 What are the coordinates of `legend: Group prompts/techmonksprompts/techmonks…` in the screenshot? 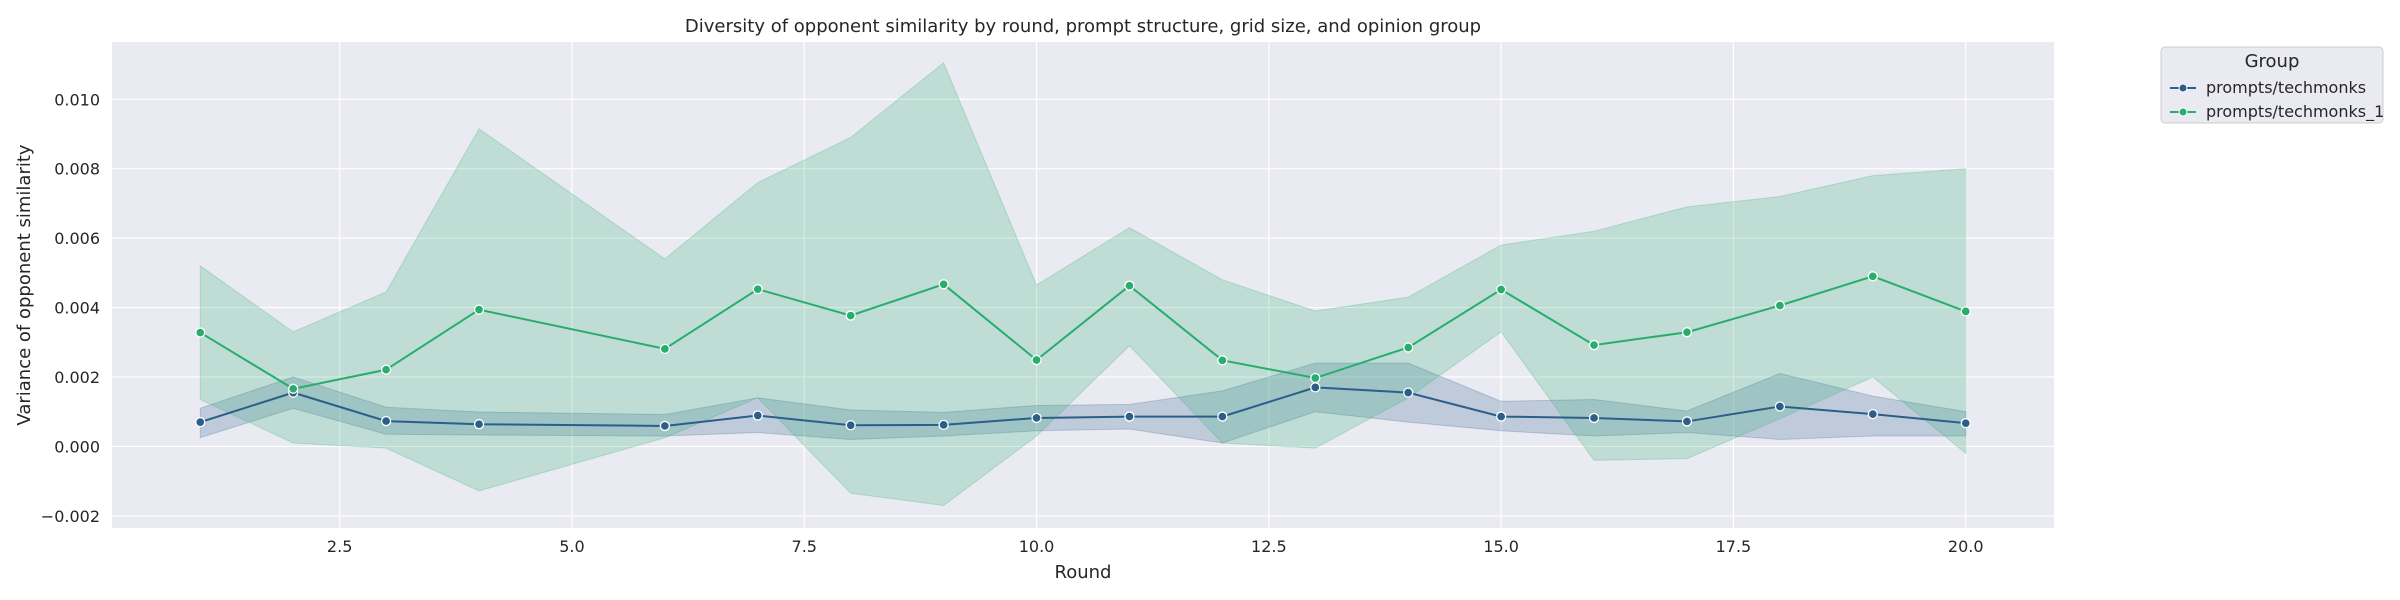 It's located at (2272, 85).